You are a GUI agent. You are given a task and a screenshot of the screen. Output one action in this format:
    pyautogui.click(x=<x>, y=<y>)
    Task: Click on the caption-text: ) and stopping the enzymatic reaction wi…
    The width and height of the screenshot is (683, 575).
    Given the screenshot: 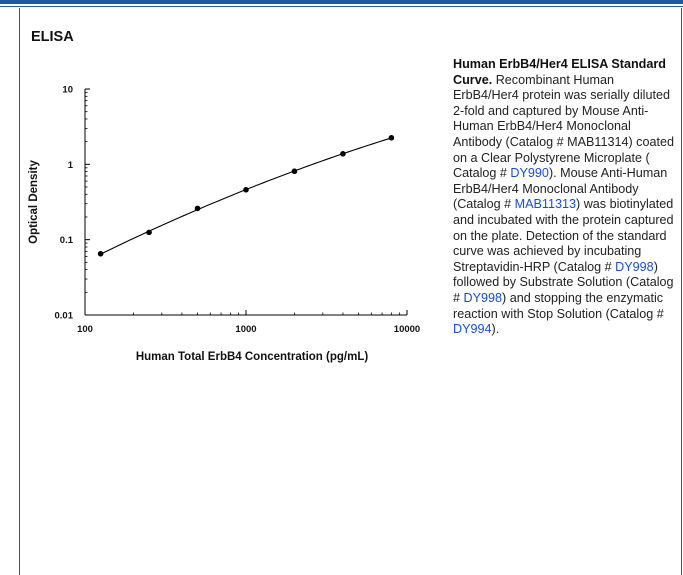 What is the action you would take?
    pyautogui.click(x=558, y=305)
    